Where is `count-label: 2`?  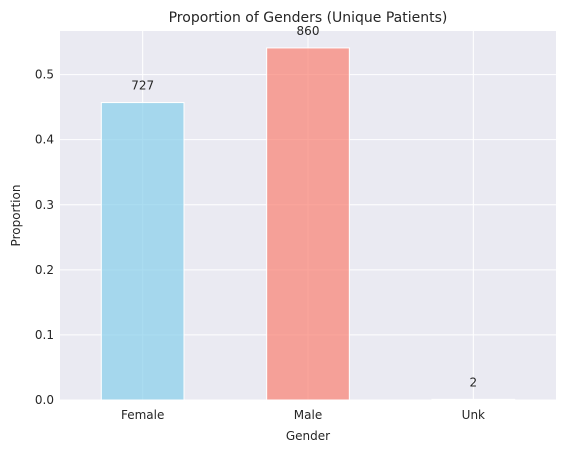
count-label: 2 is located at coordinates (474, 382).